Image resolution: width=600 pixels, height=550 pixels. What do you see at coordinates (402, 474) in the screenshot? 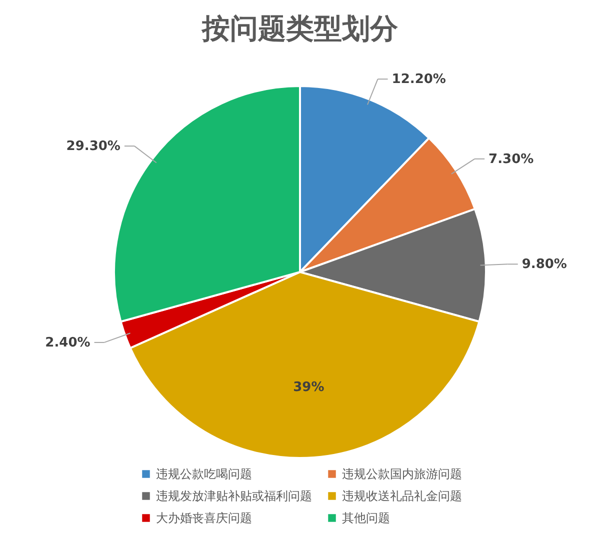
I see `legend-label: 违规公款国内旅游问题` at bounding box center [402, 474].